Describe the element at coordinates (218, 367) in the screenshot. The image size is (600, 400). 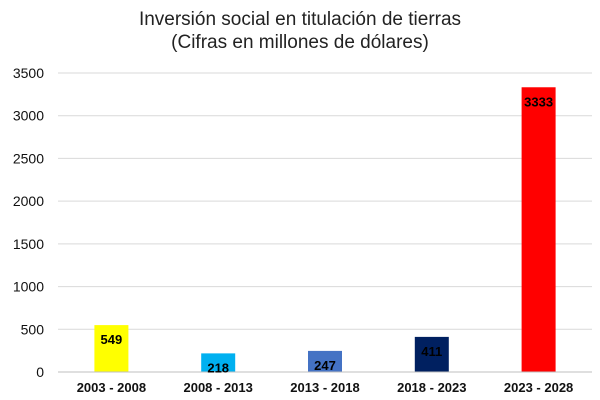
I see `data-label-2: 218` at that location.